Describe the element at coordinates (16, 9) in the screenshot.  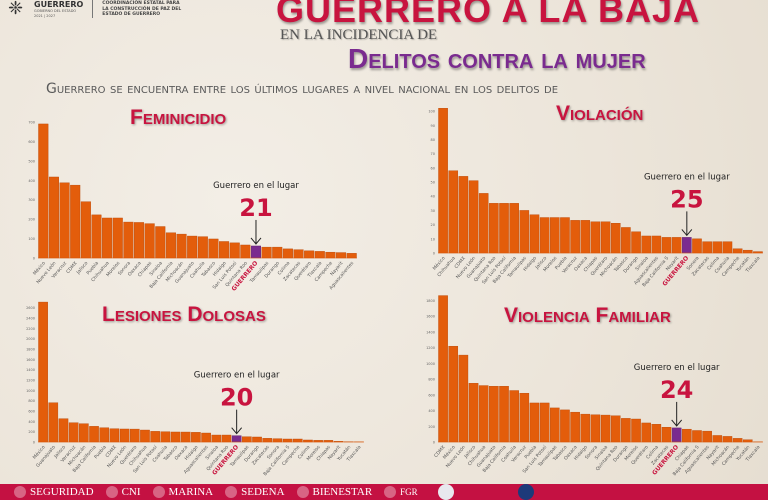
I see `tree-emblem-icon: ❈` at that location.